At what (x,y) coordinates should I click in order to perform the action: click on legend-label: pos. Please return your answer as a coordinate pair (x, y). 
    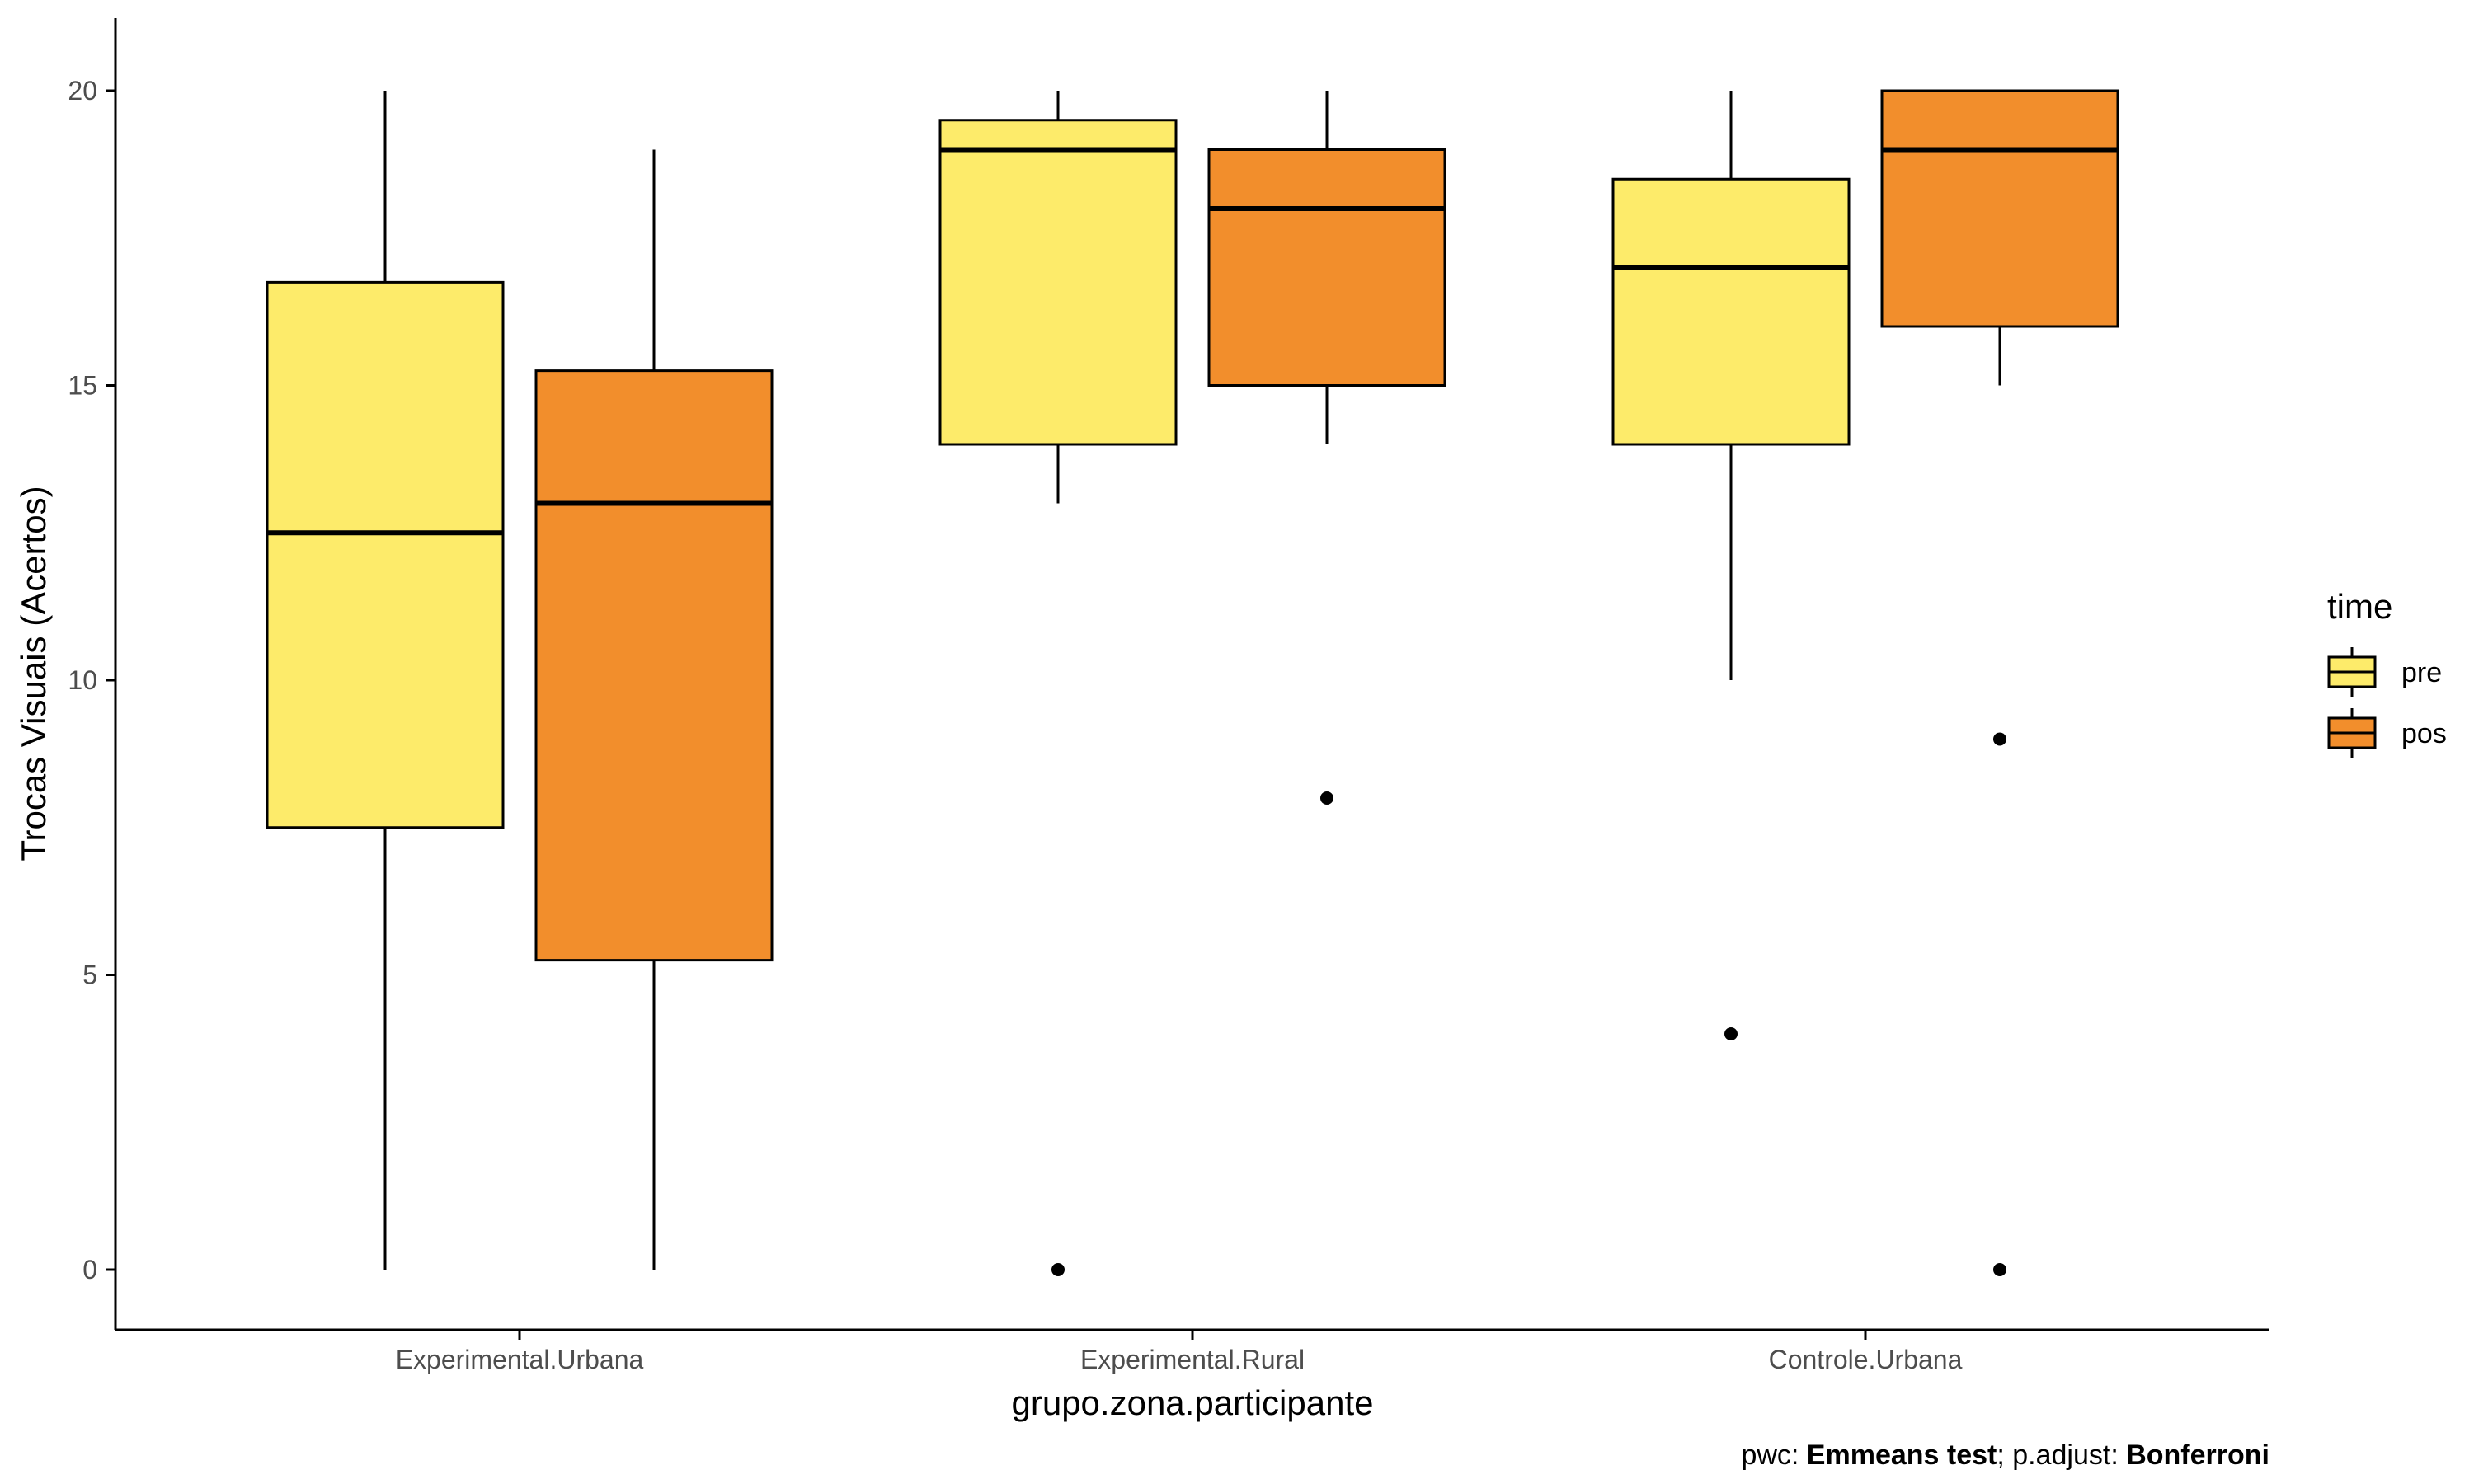
    Looking at the image, I should click on (2424, 733).